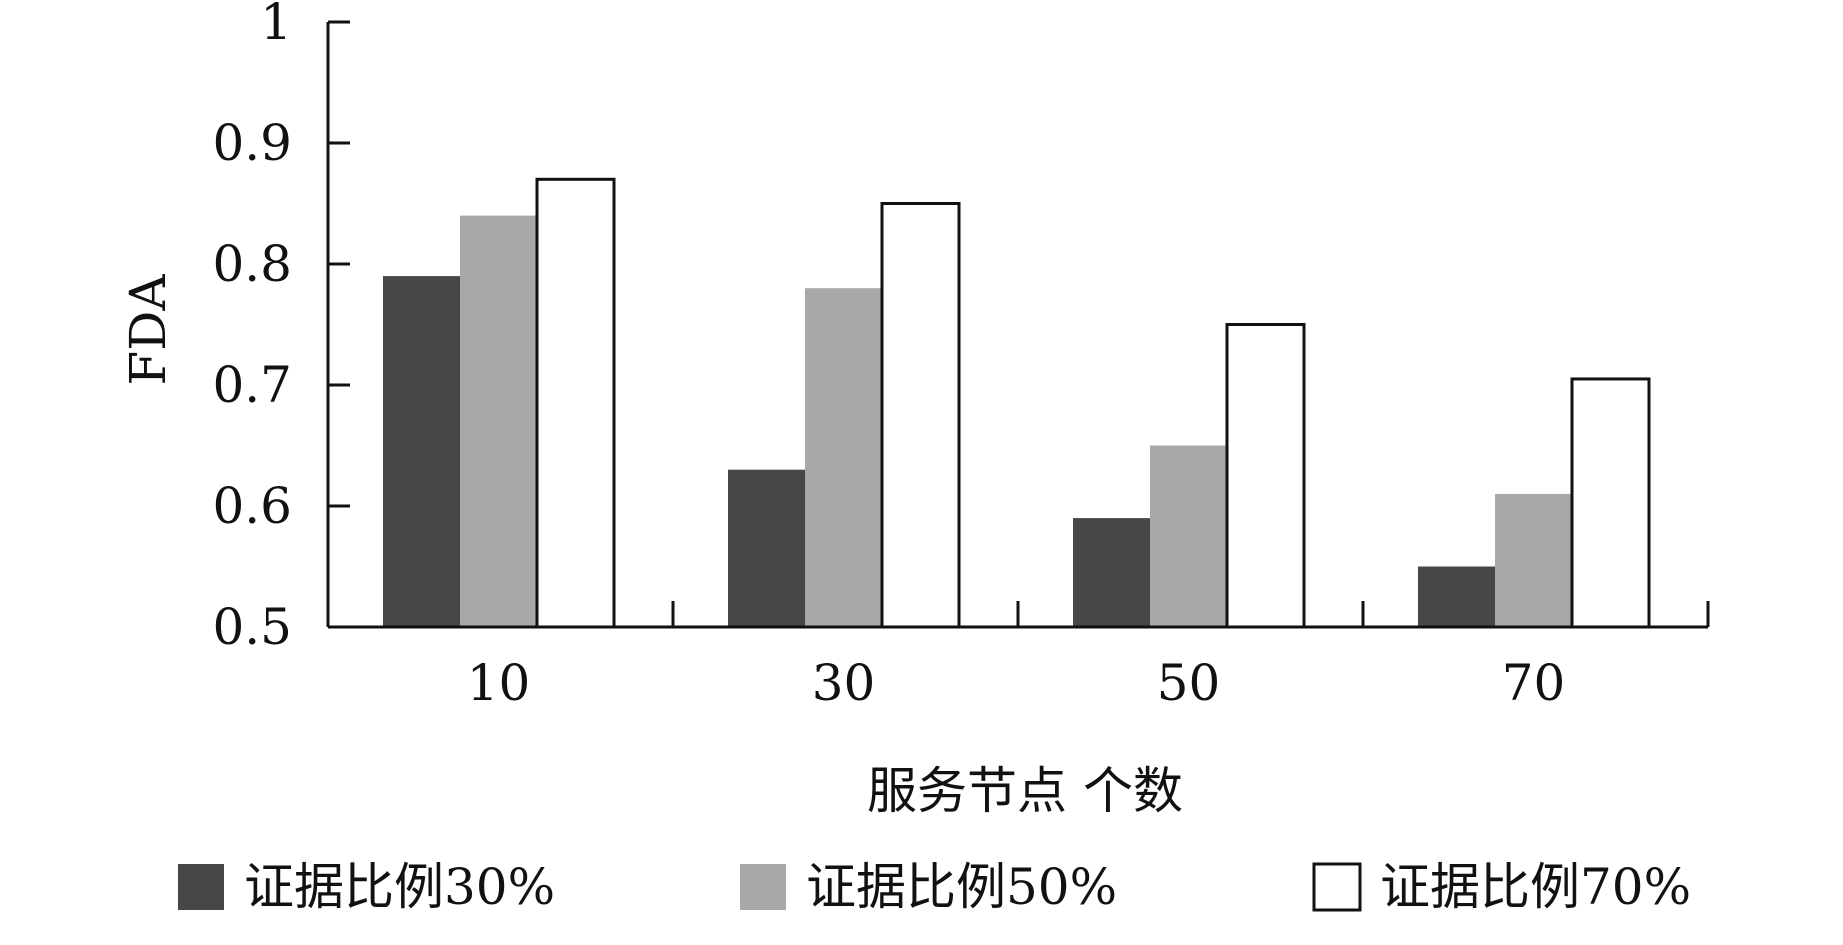  What do you see at coordinates (499, 683) in the screenshot?
I see `x-tick-label: 10` at bounding box center [499, 683].